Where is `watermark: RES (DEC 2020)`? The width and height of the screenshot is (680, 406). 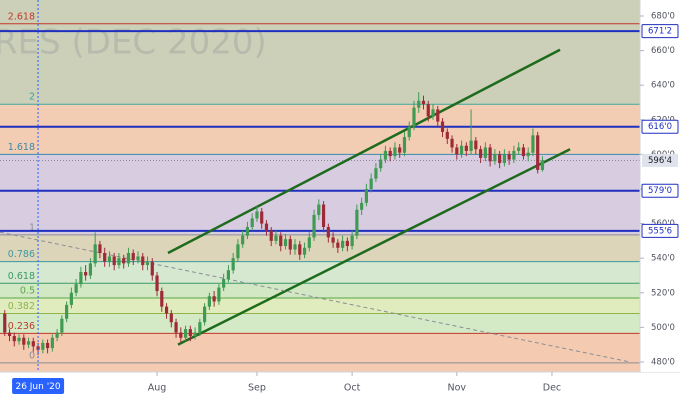
watermark: RES (DEC 2020) is located at coordinates (133, 43).